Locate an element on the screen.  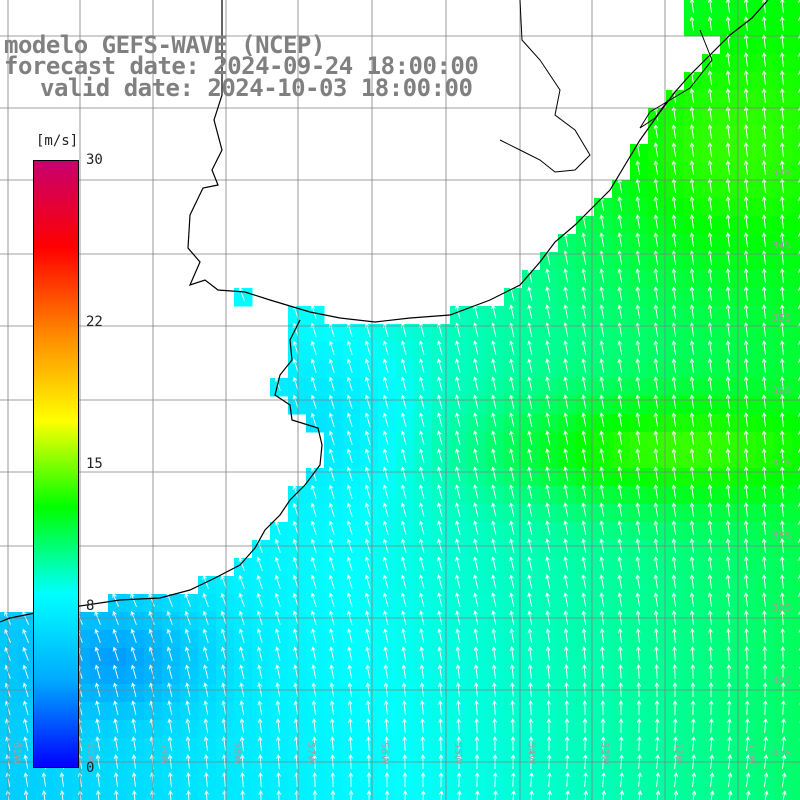
latitude-label: 39S is located at coordinates (781, 608).